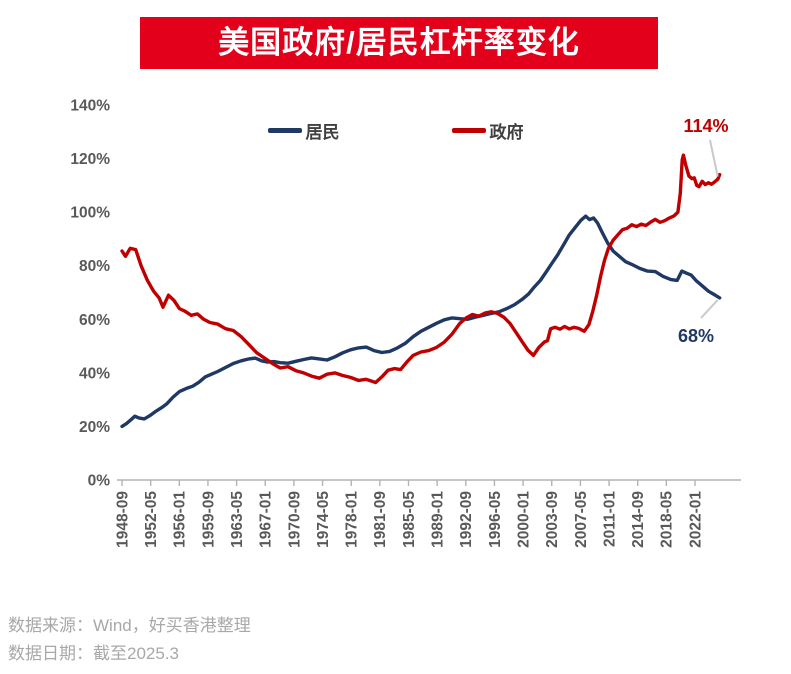  I want to click on x-axis-tick-label: 1956-01, so click(180, 519).